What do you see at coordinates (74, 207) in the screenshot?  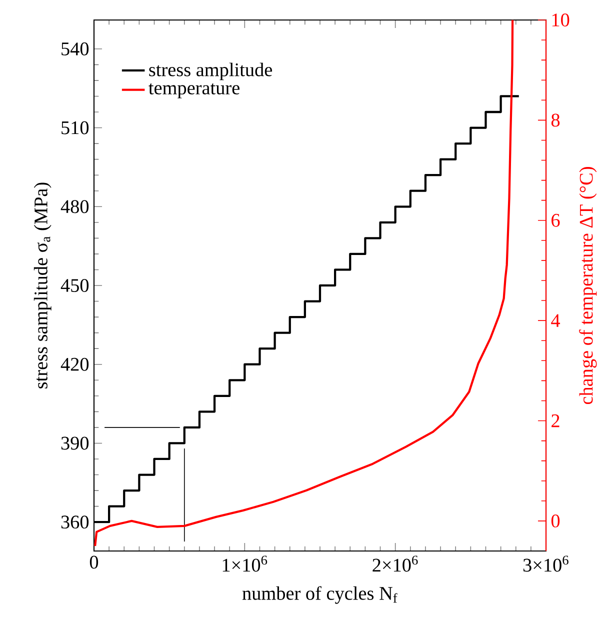 I see `y-tick-label: 480` at bounding box center [74, 207].